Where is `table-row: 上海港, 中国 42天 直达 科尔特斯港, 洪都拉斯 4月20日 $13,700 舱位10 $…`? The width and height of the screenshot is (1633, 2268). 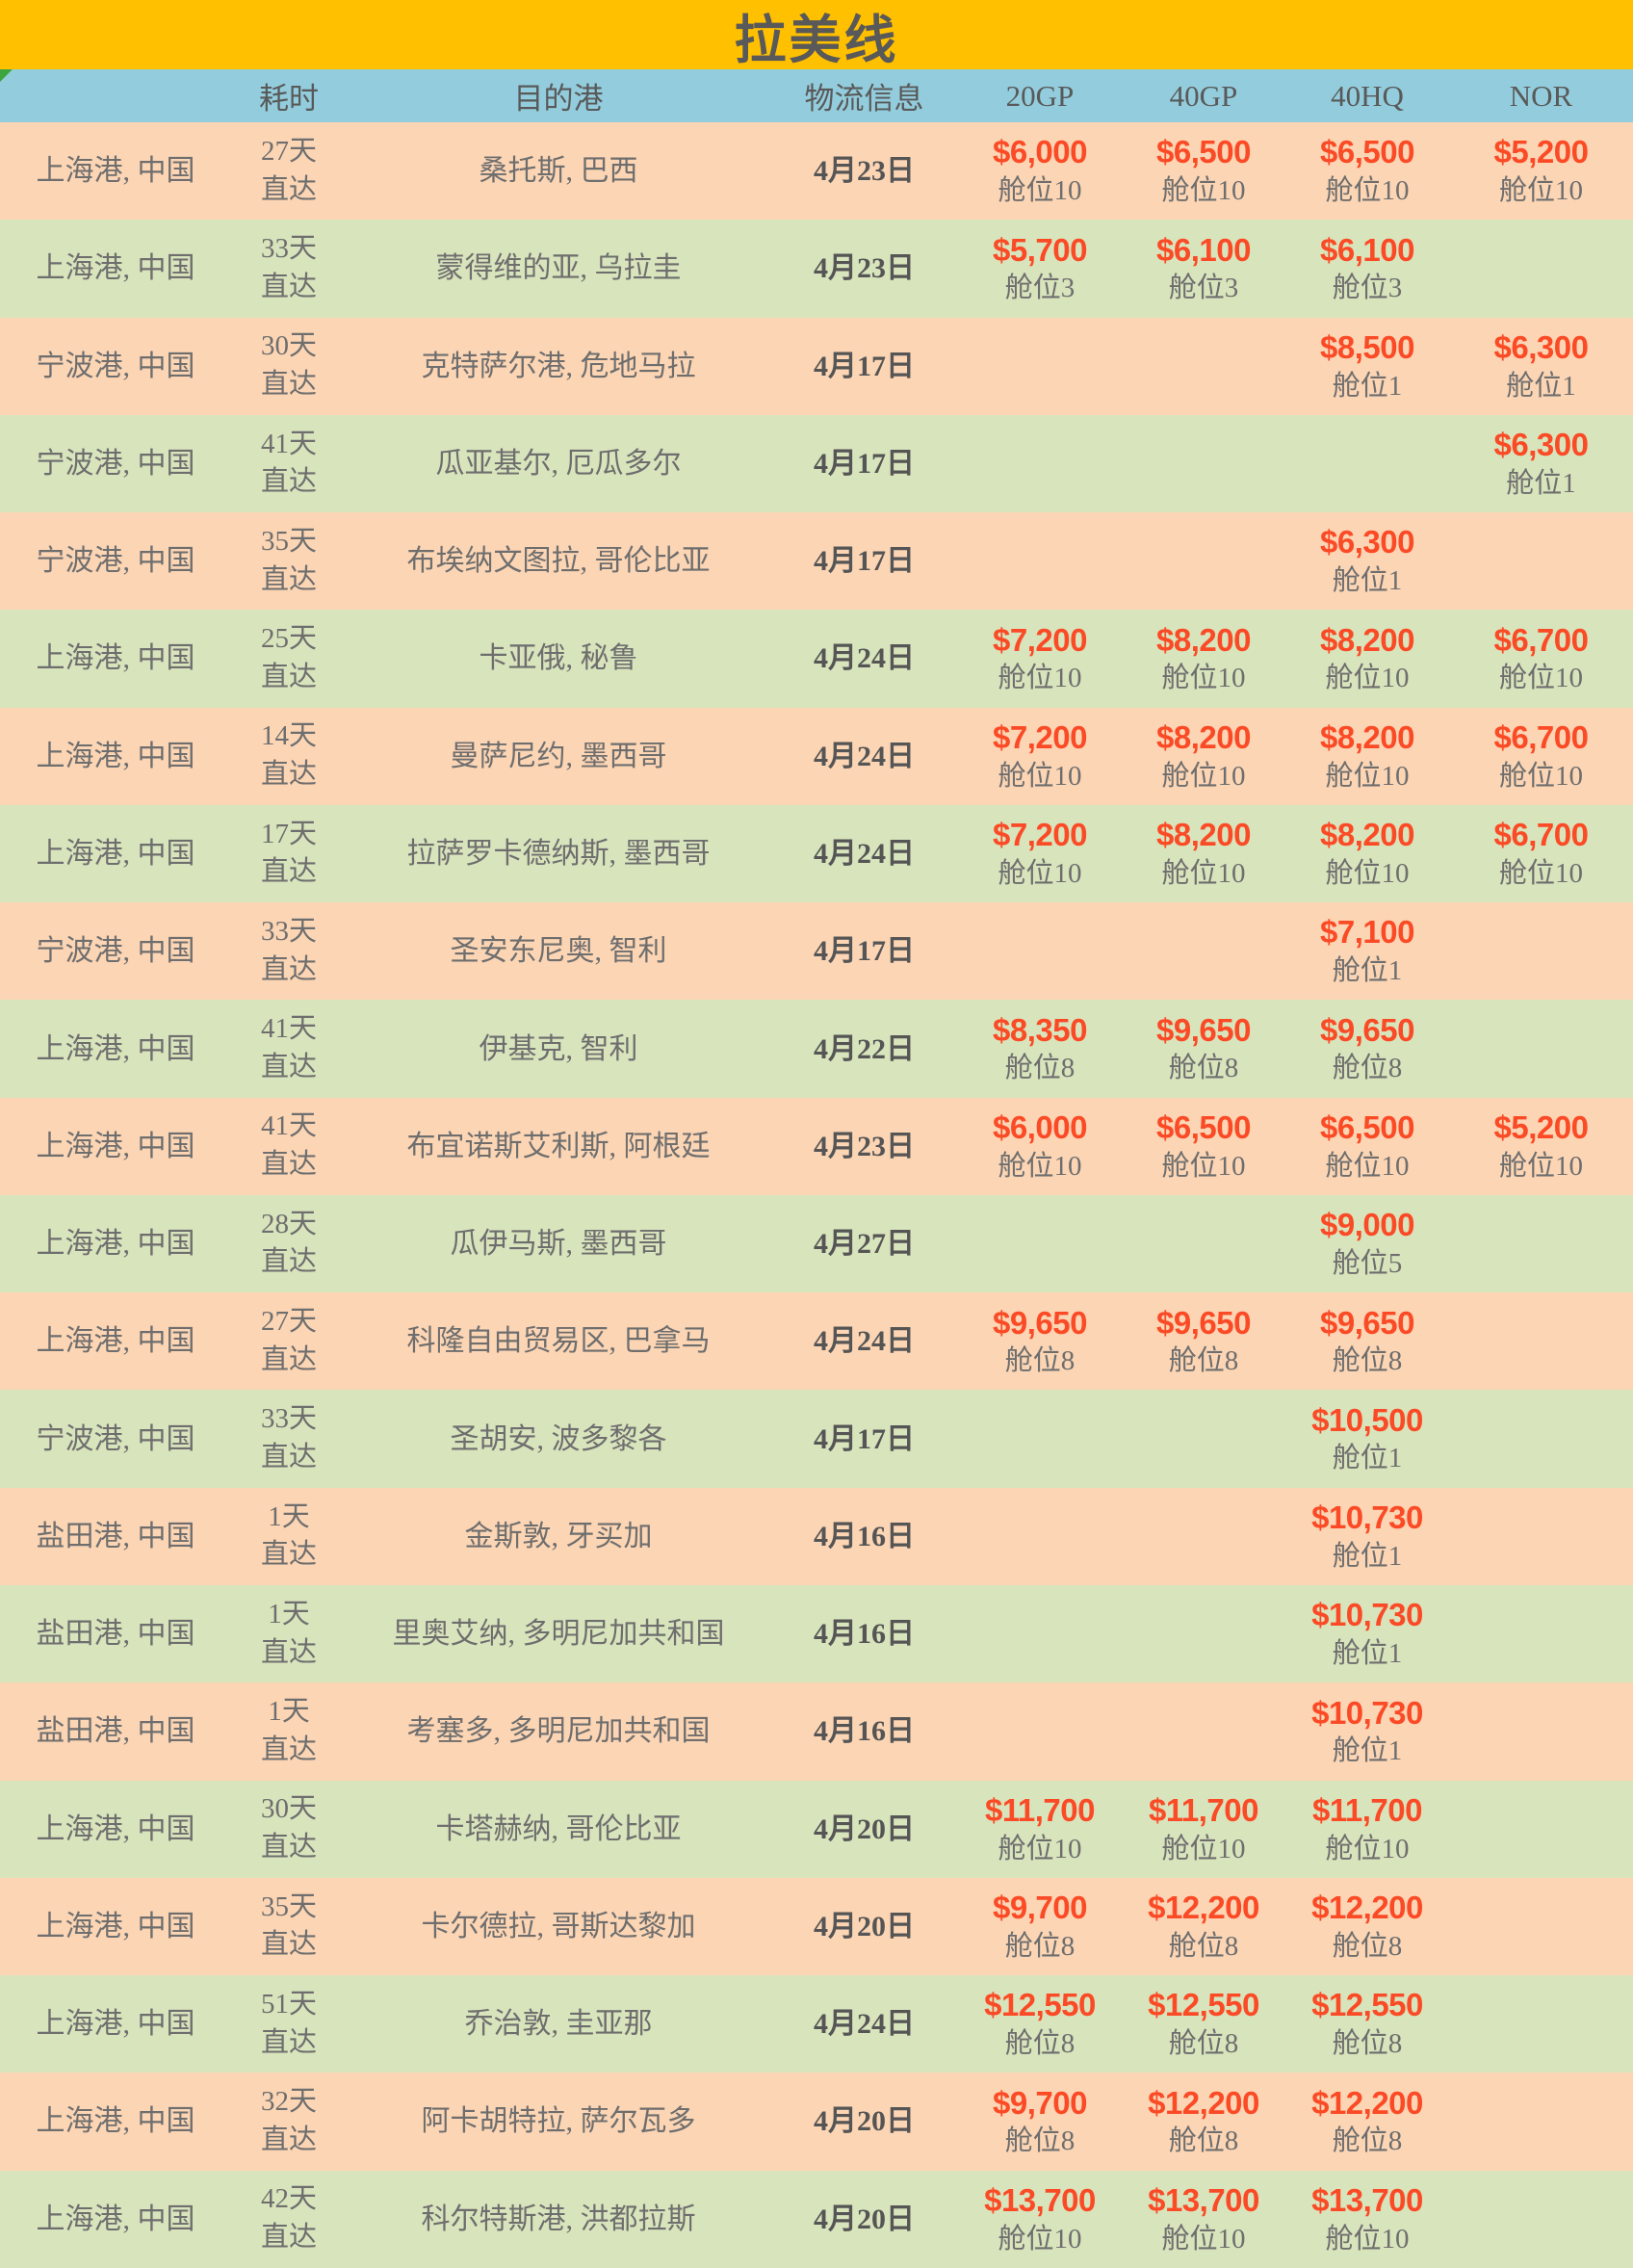
table-row: 上海港, 中国 42天 直达 科尔特斯港, 洪都拉斯 4月20日 $13,700 舱位10 $… is located at coordinates (817, 2219).